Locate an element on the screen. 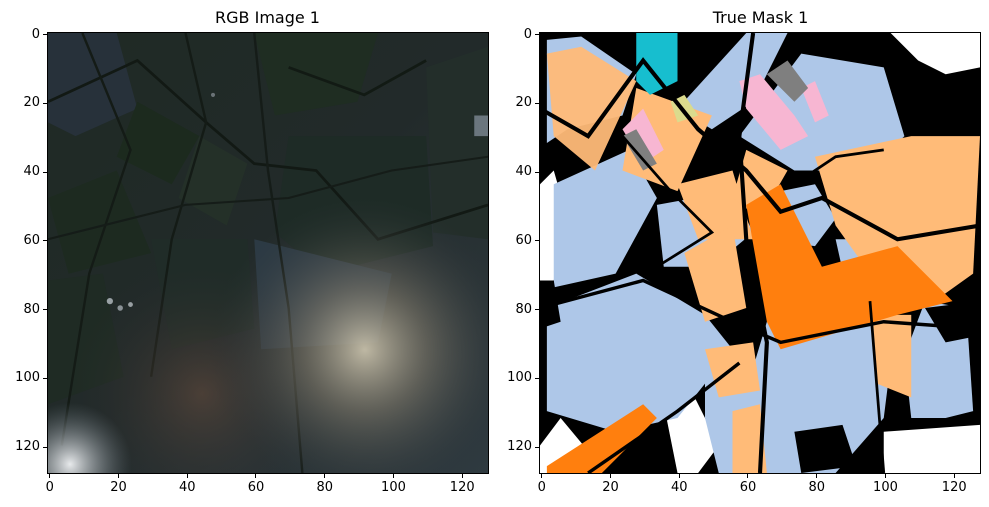  rgb-x-tick-label: 100 is located at coordinates (393, 487).